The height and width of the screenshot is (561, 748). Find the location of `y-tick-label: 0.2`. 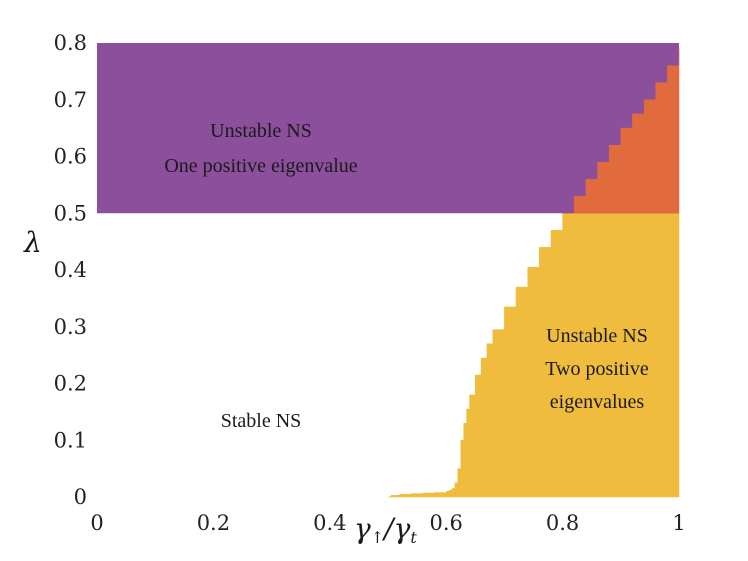

y-tick-label: 0.2 is located at coordinates (70, 384).